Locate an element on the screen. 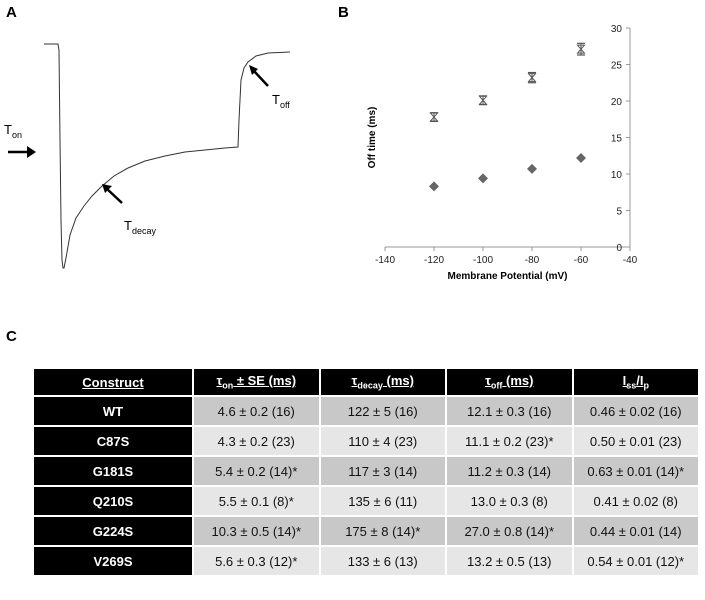 Image resolution: width=705 pixels, height=600 pixels. construct-cell: C87S is located at coordinates (113, 441).